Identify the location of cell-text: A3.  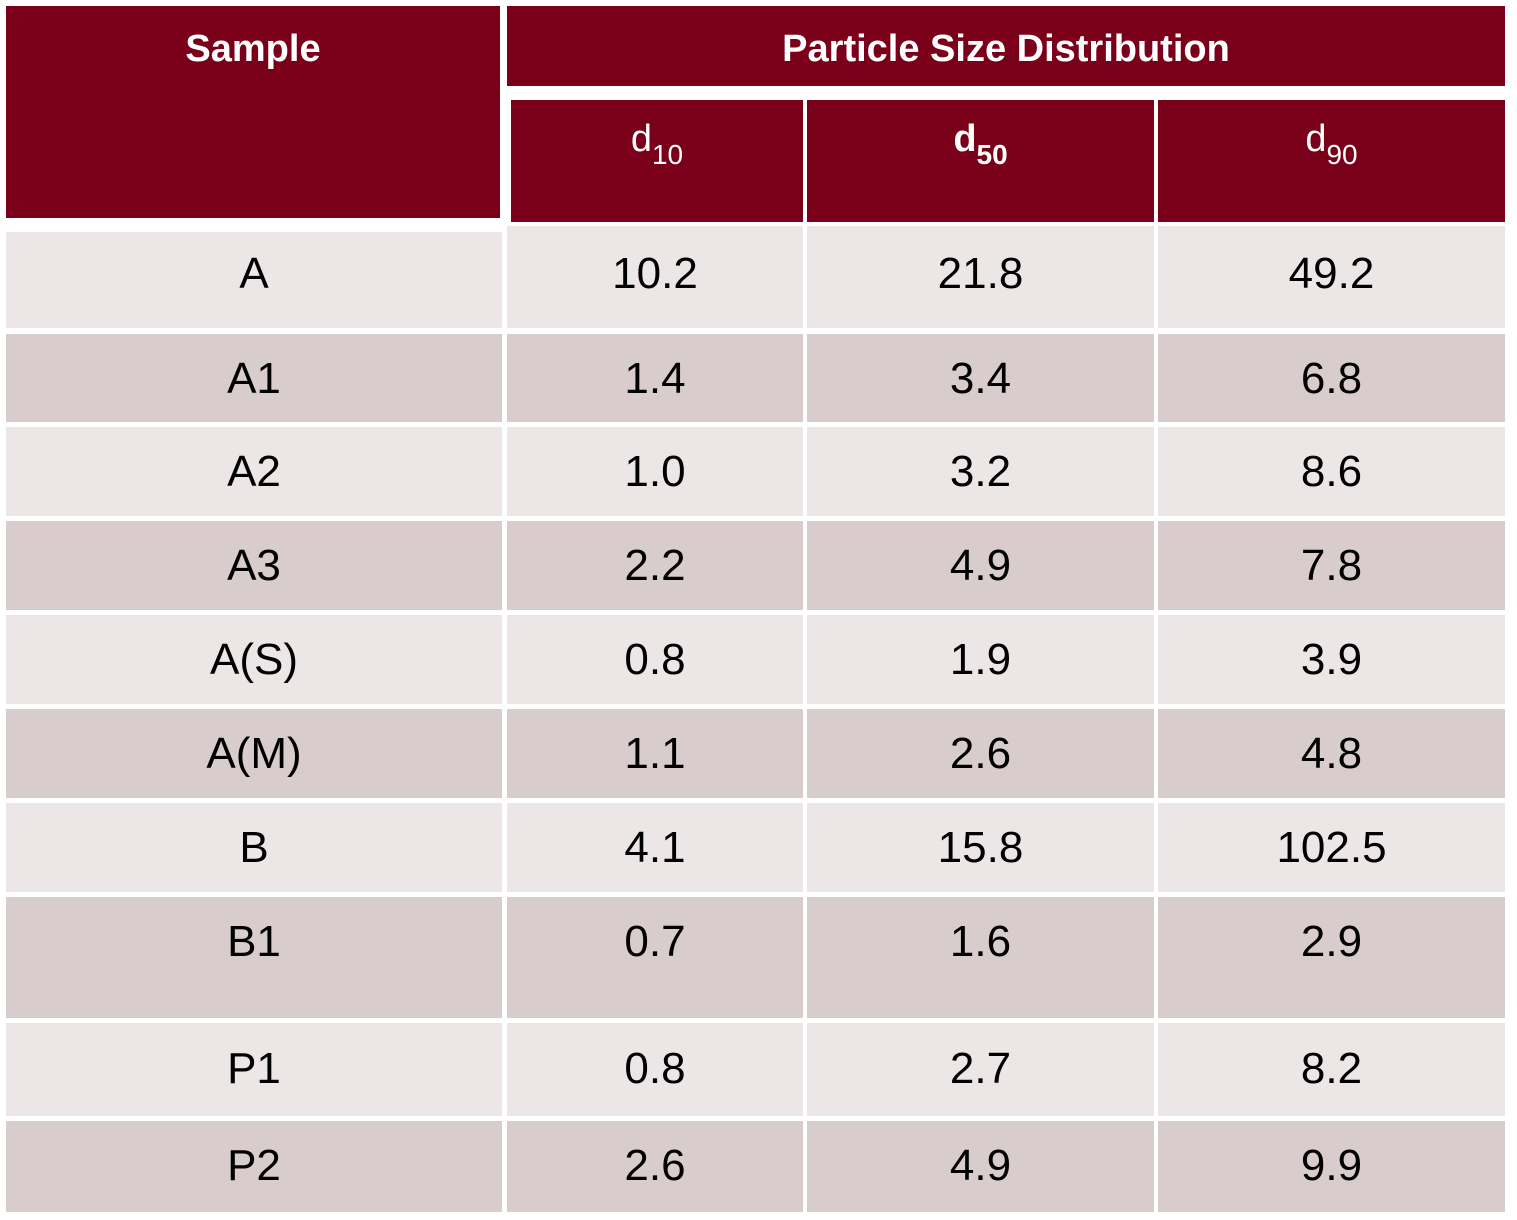
(254, 565).